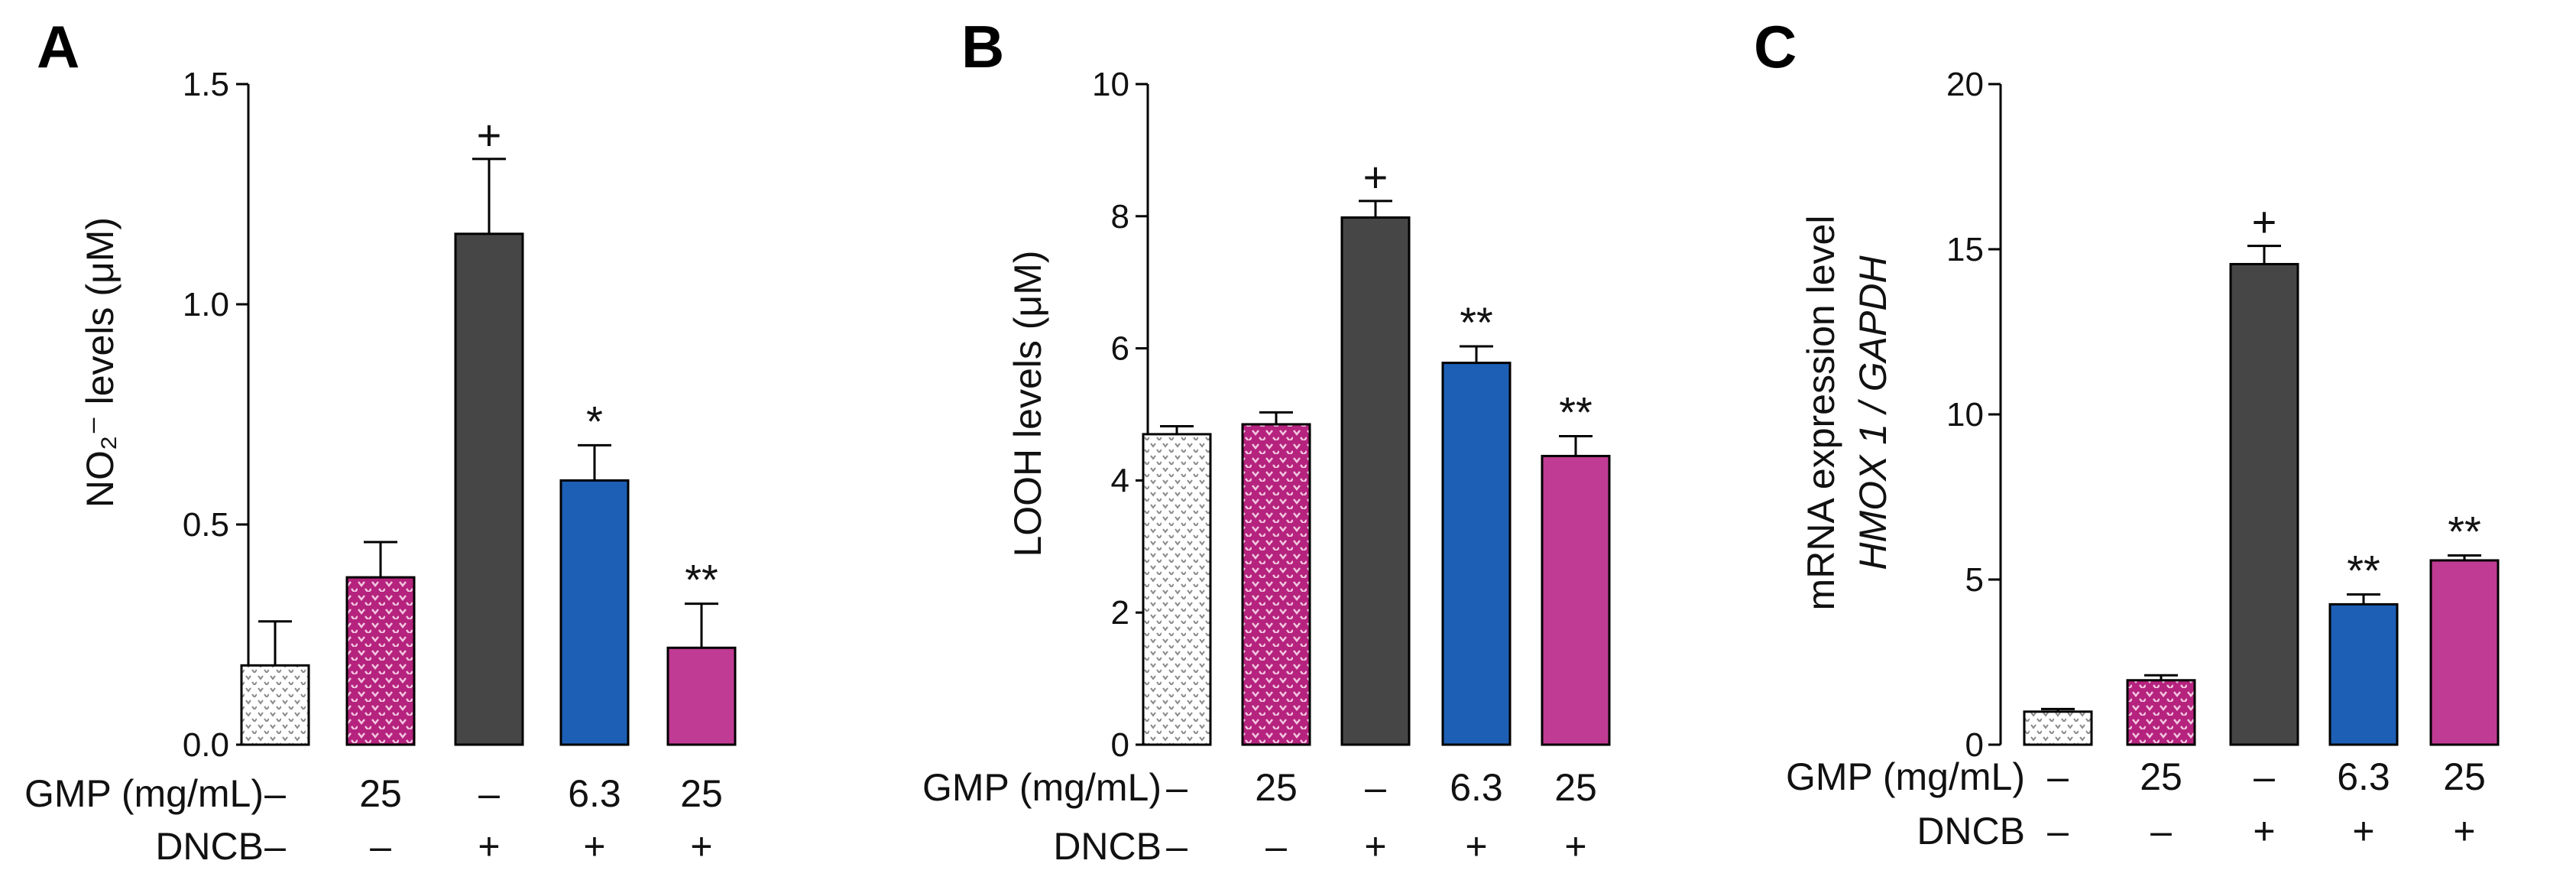 This screenshot has height=893, width=2576. Describe the element at coordinates (1375, 847) in the screenshot. I see `dncb-value-dncb-b: +` at that location.